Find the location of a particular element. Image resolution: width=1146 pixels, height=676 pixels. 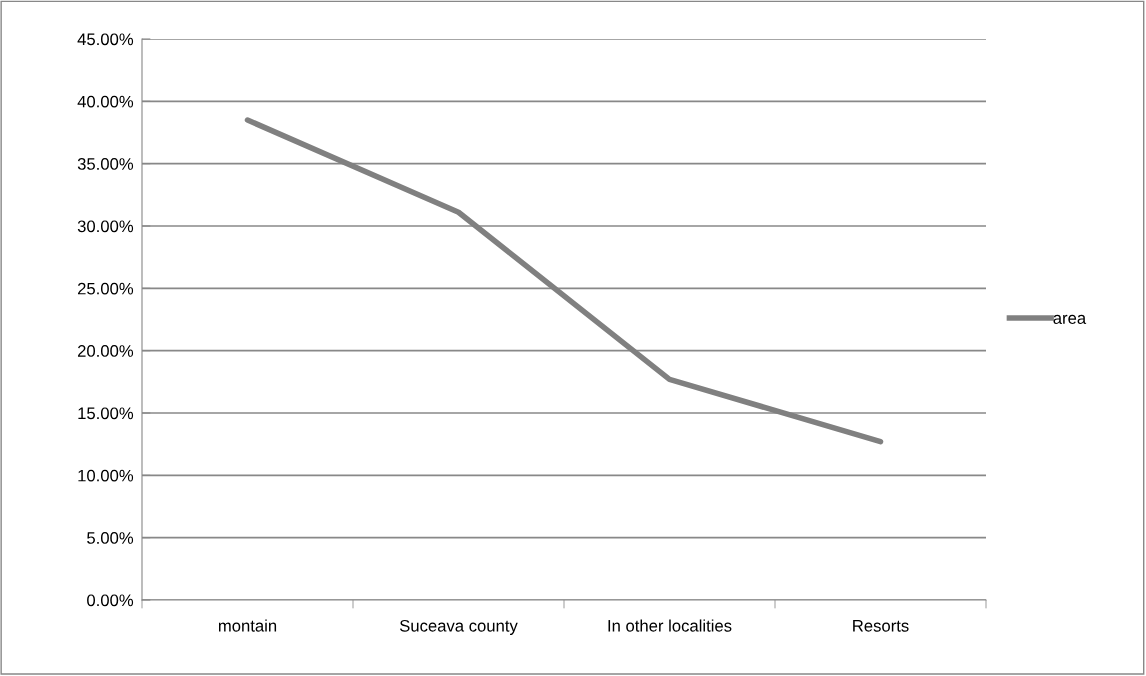

x-tick-label: Resorts is located at coordinates (881, 626).